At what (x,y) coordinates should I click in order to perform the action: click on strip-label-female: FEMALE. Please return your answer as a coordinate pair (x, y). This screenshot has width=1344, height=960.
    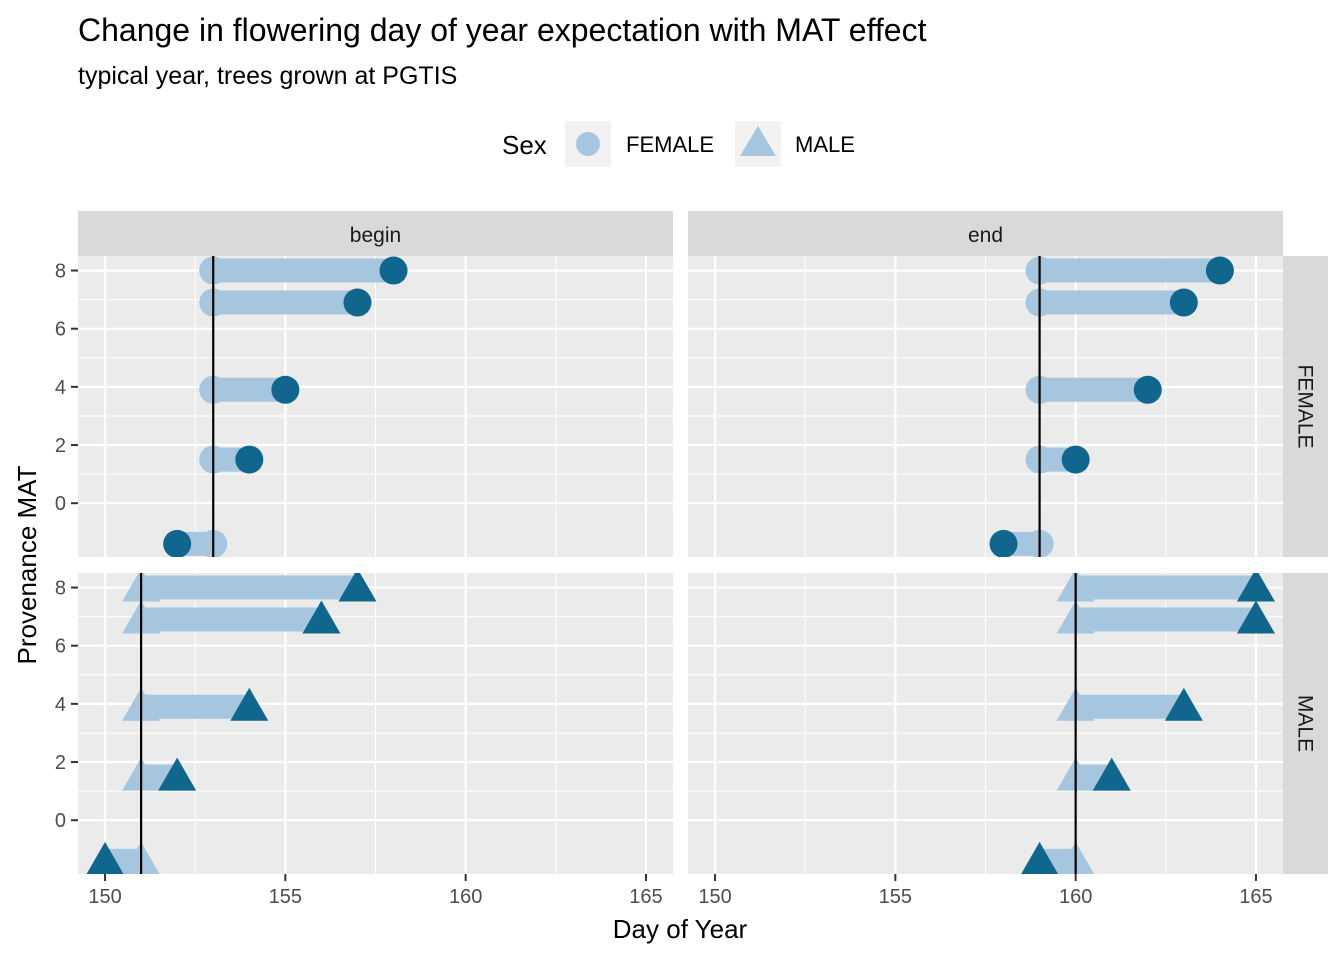
    Looking at the image, I should click on (1305, 406).